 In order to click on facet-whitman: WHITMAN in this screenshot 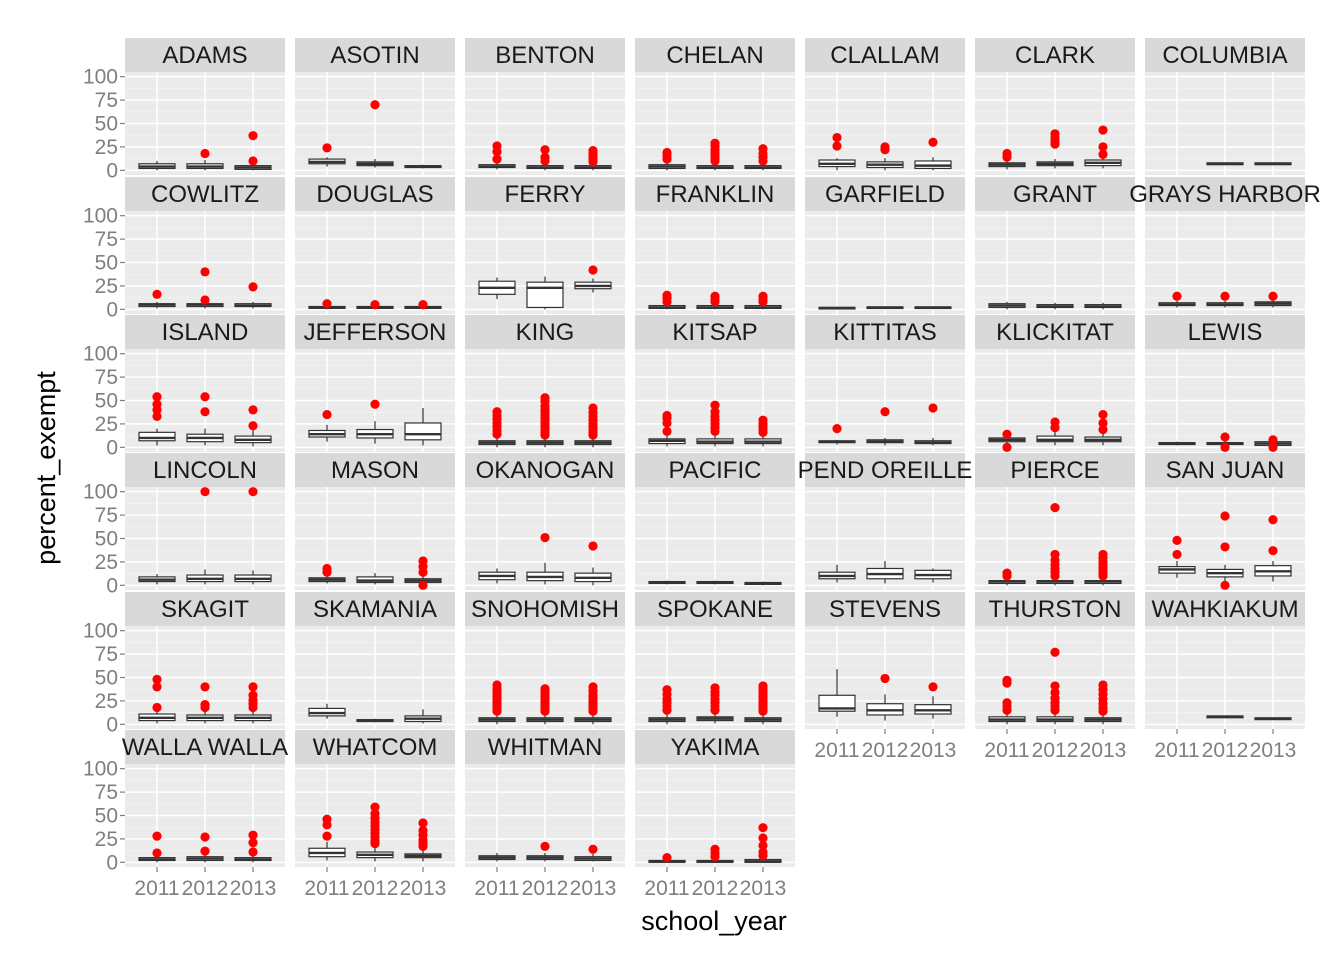, I will do `click(545, 798)`.